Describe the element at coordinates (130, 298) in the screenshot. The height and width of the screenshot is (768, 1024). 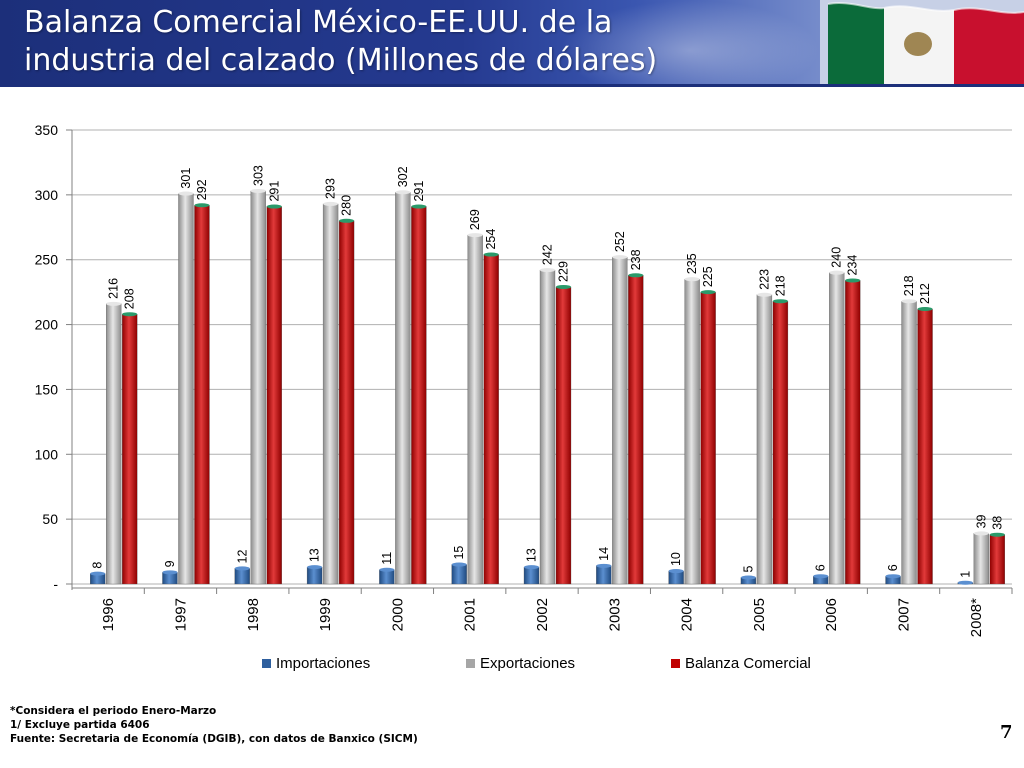
I see `data-label: 208` at that location.